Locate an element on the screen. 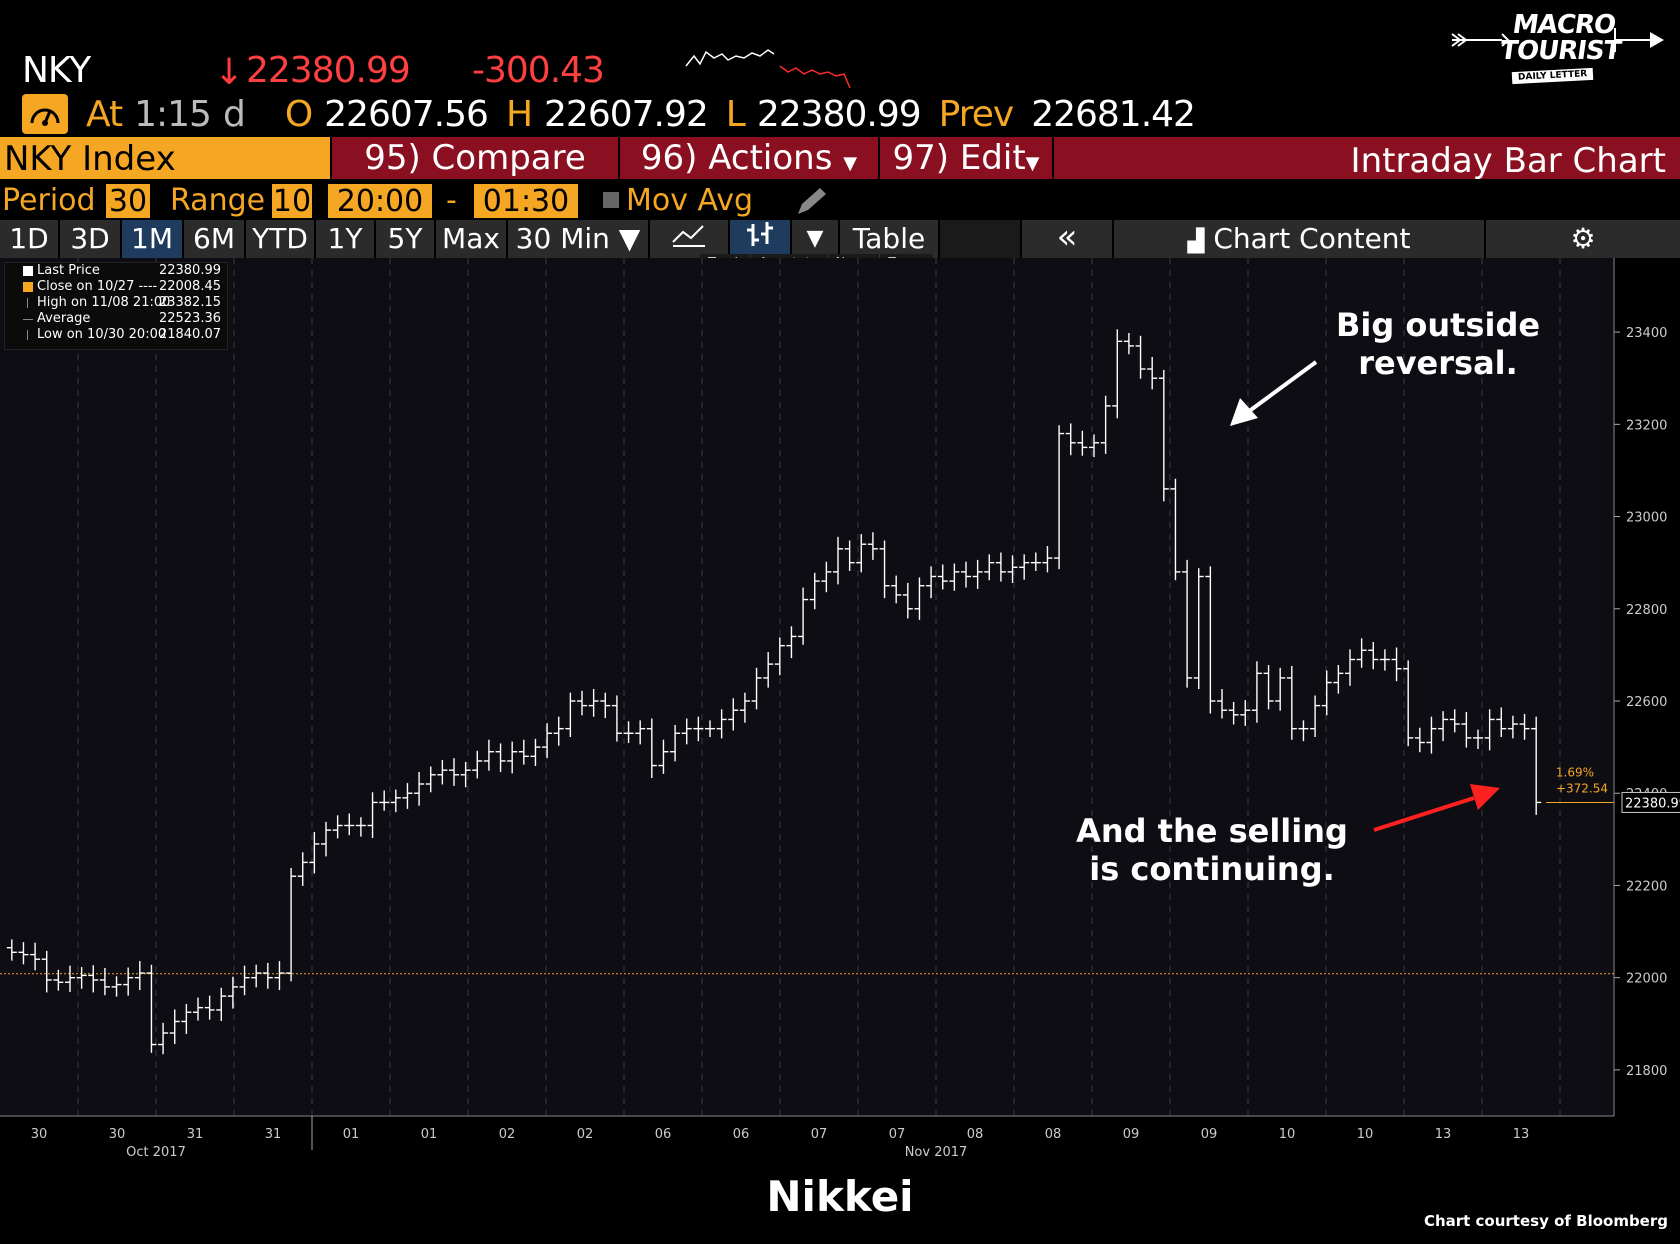  range-input: 10 is located at coordinates (292, 201).